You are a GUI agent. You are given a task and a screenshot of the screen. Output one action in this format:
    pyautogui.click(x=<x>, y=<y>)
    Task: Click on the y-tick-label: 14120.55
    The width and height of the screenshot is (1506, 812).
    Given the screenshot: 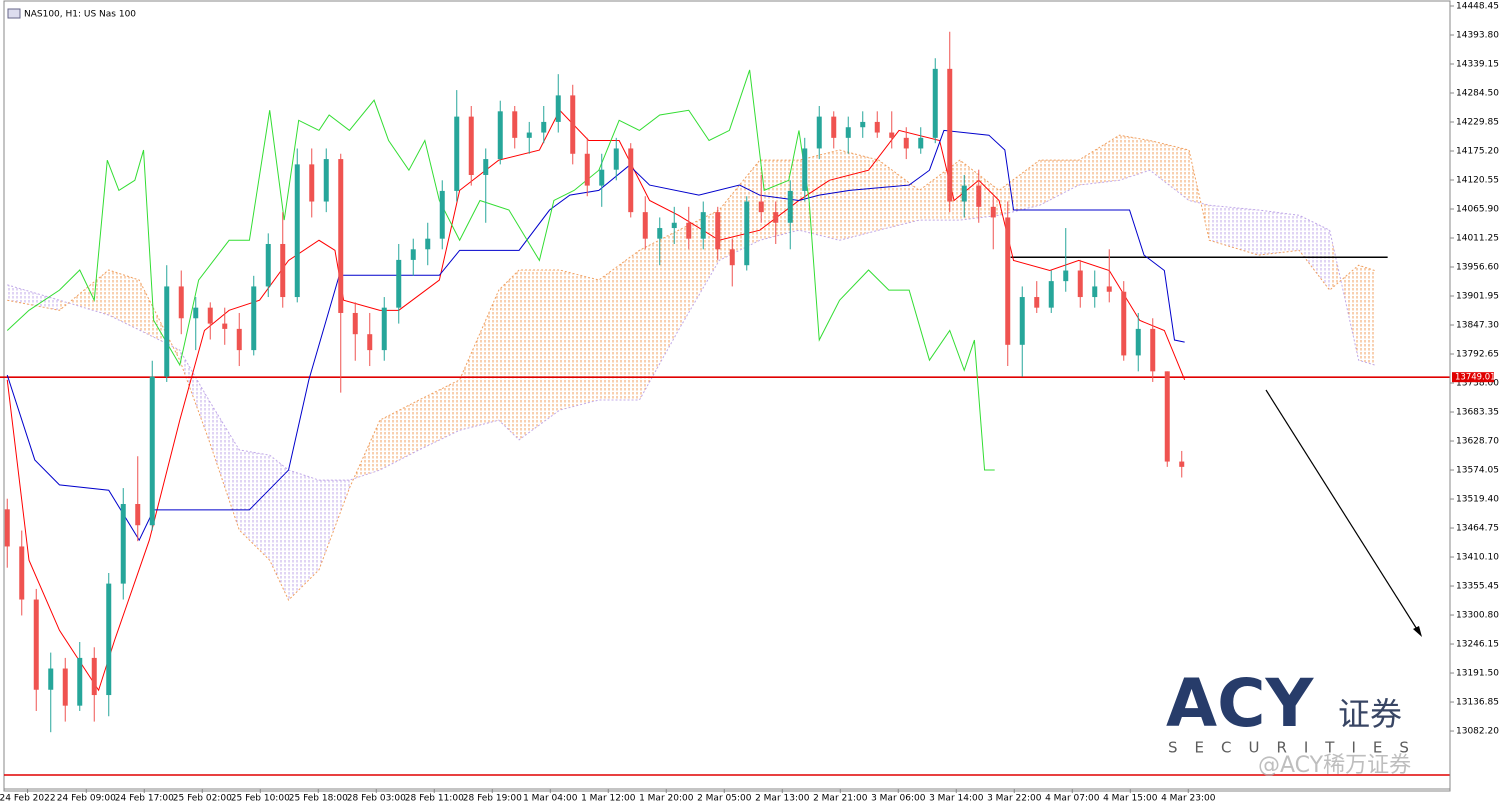 What is the action you would take?
    pyautogui.click(x=1477, y=181)
    